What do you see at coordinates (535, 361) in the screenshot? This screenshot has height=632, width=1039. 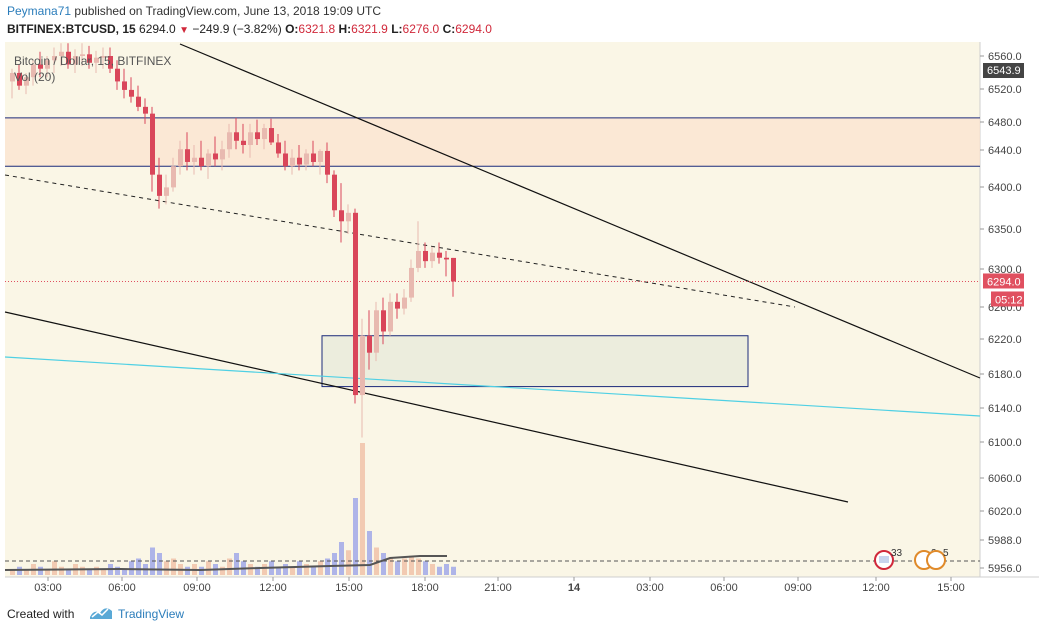 I see `demand-box` at bounding box center [535, 361].